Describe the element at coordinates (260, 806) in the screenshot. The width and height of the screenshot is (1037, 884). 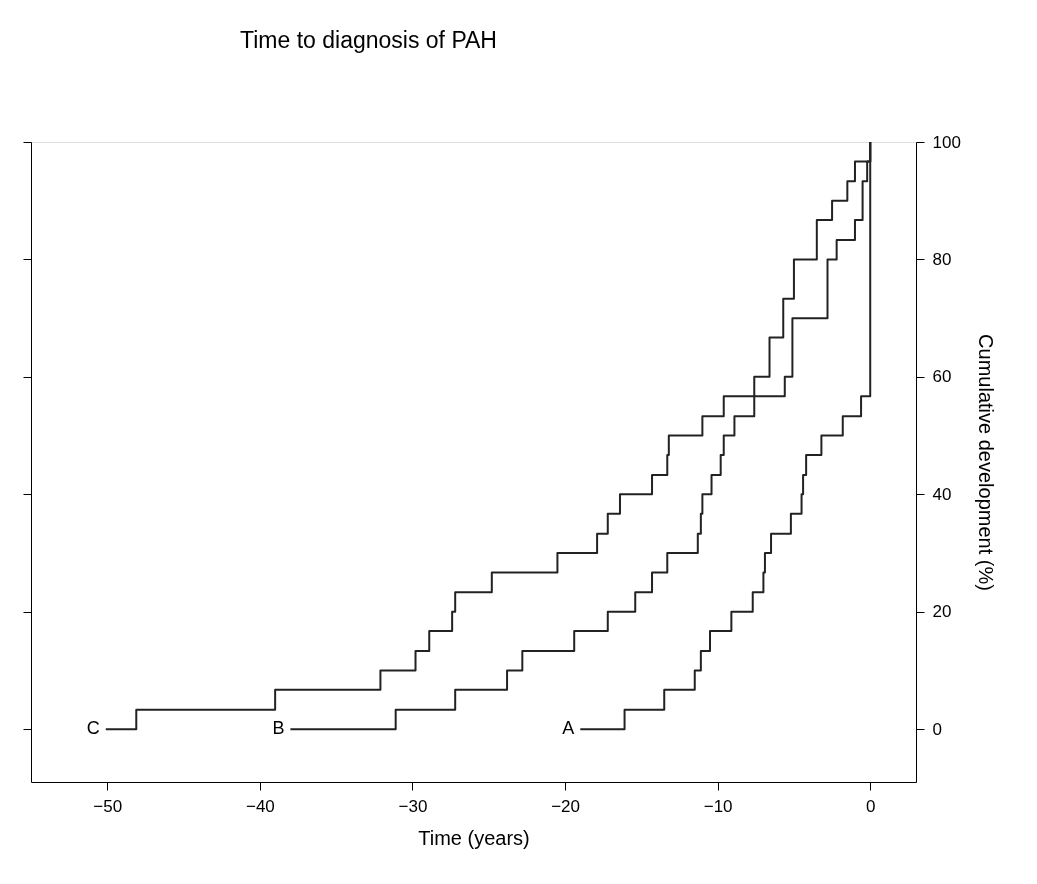
I see `x-tick-label: −40` at that location.